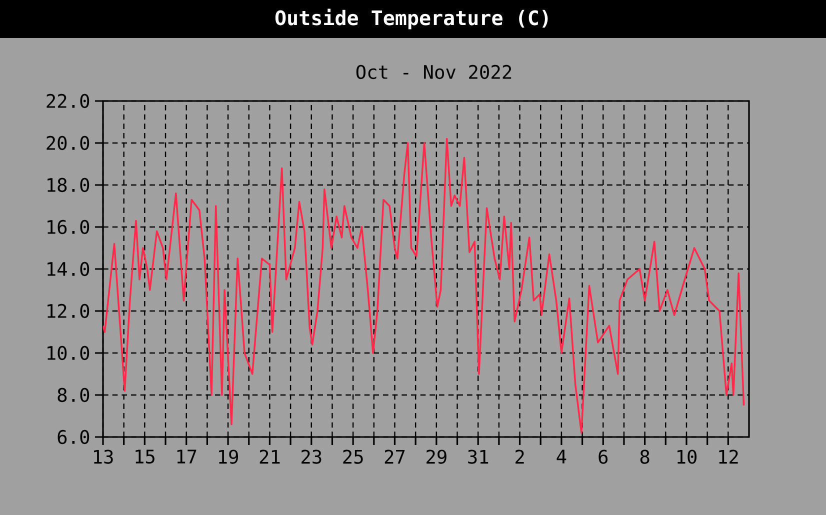  I want to click on x-tick-label: 23, so click(312, 457).